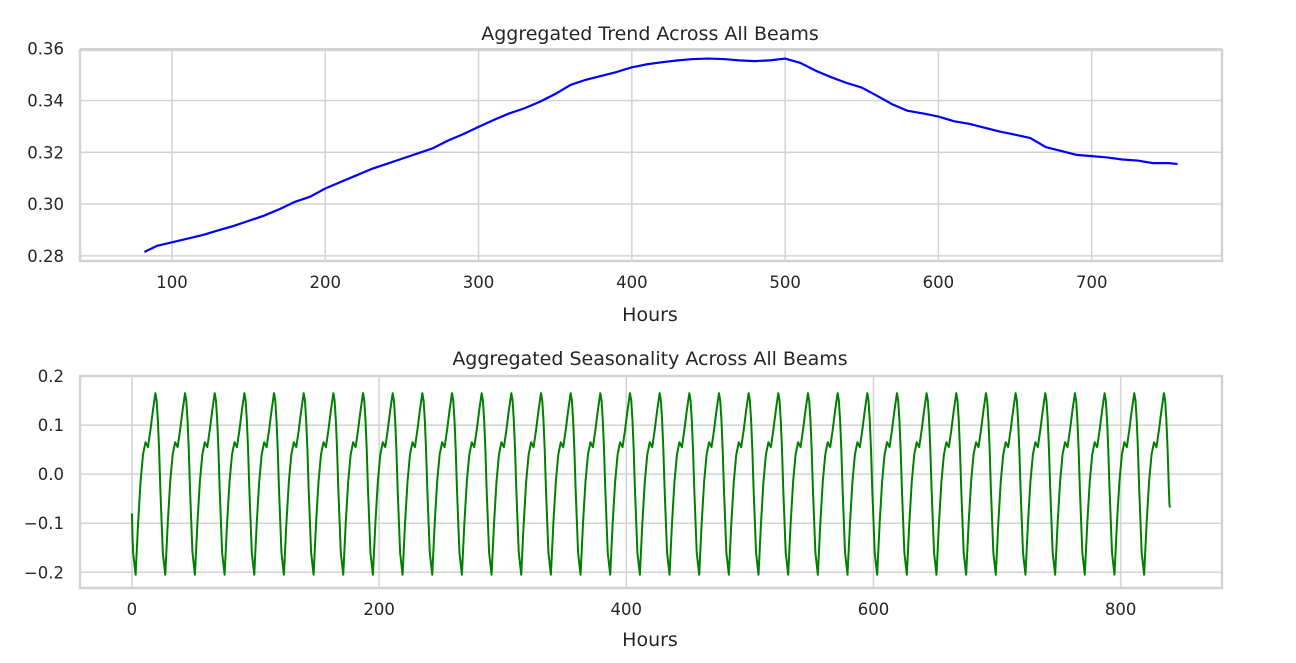 This screenshot has height=663, width=1296. I want to click on trend-chart-title: Aggregated Trend Across All Beams, so click(650, 34).